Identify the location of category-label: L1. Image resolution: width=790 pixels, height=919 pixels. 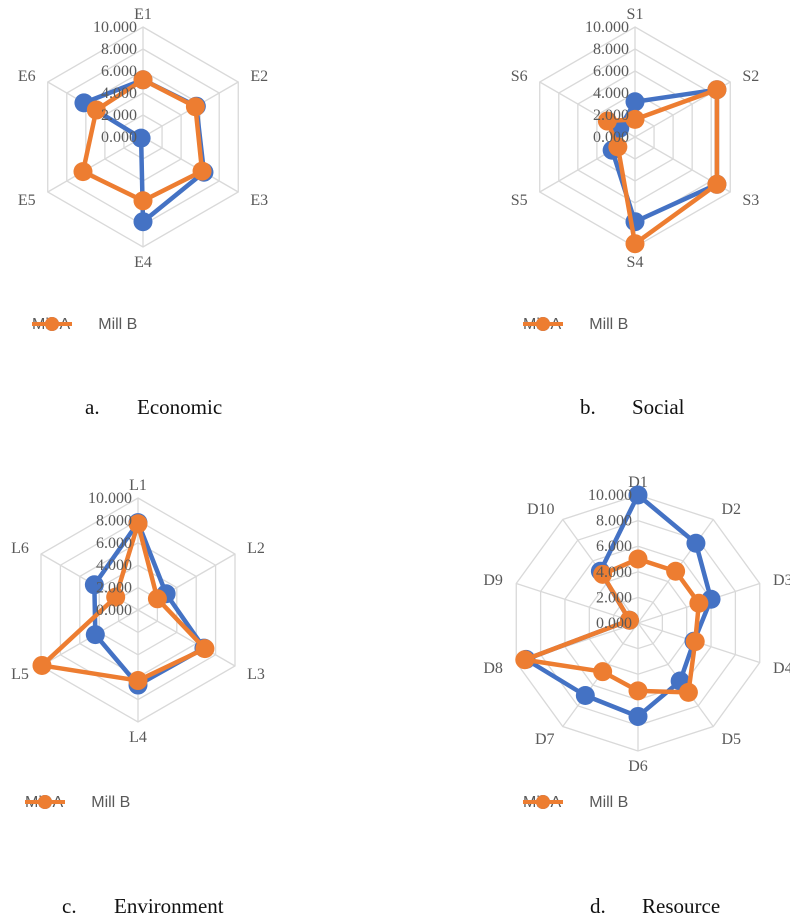
(138, 485).